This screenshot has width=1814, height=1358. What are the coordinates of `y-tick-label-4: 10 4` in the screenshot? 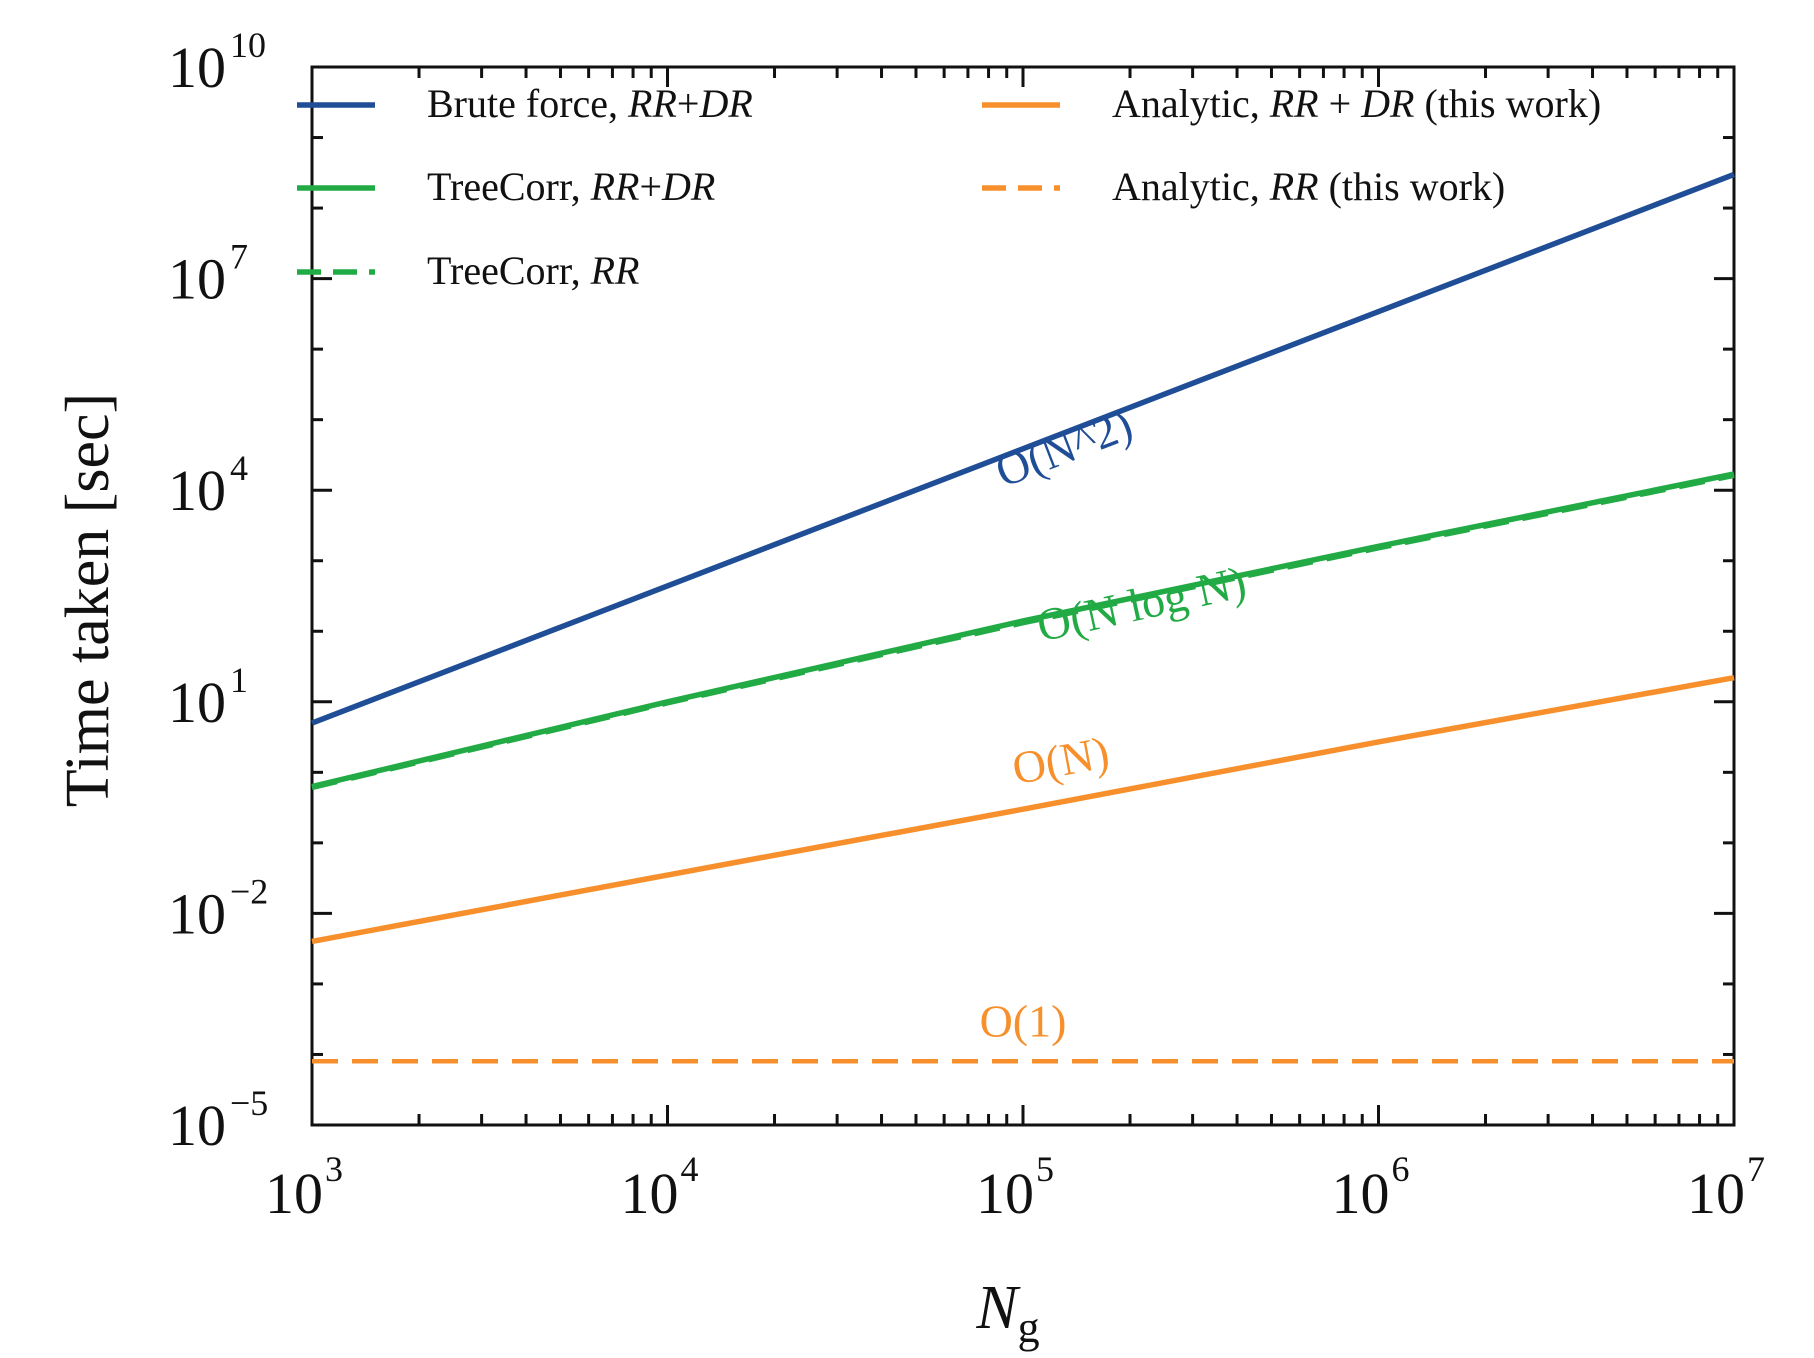 It's located at (208, 485).